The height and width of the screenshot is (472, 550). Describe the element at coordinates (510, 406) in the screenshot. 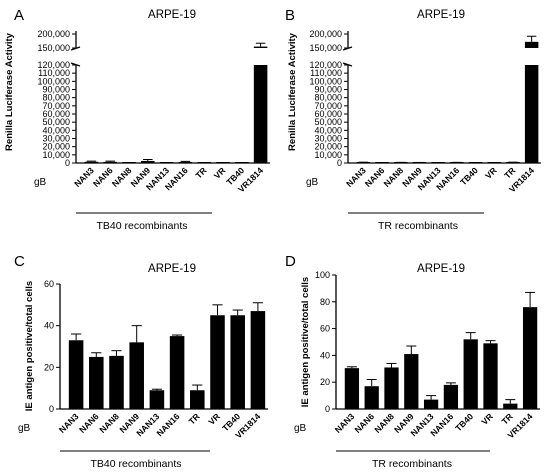

I see `bar-d-tr` at that location.